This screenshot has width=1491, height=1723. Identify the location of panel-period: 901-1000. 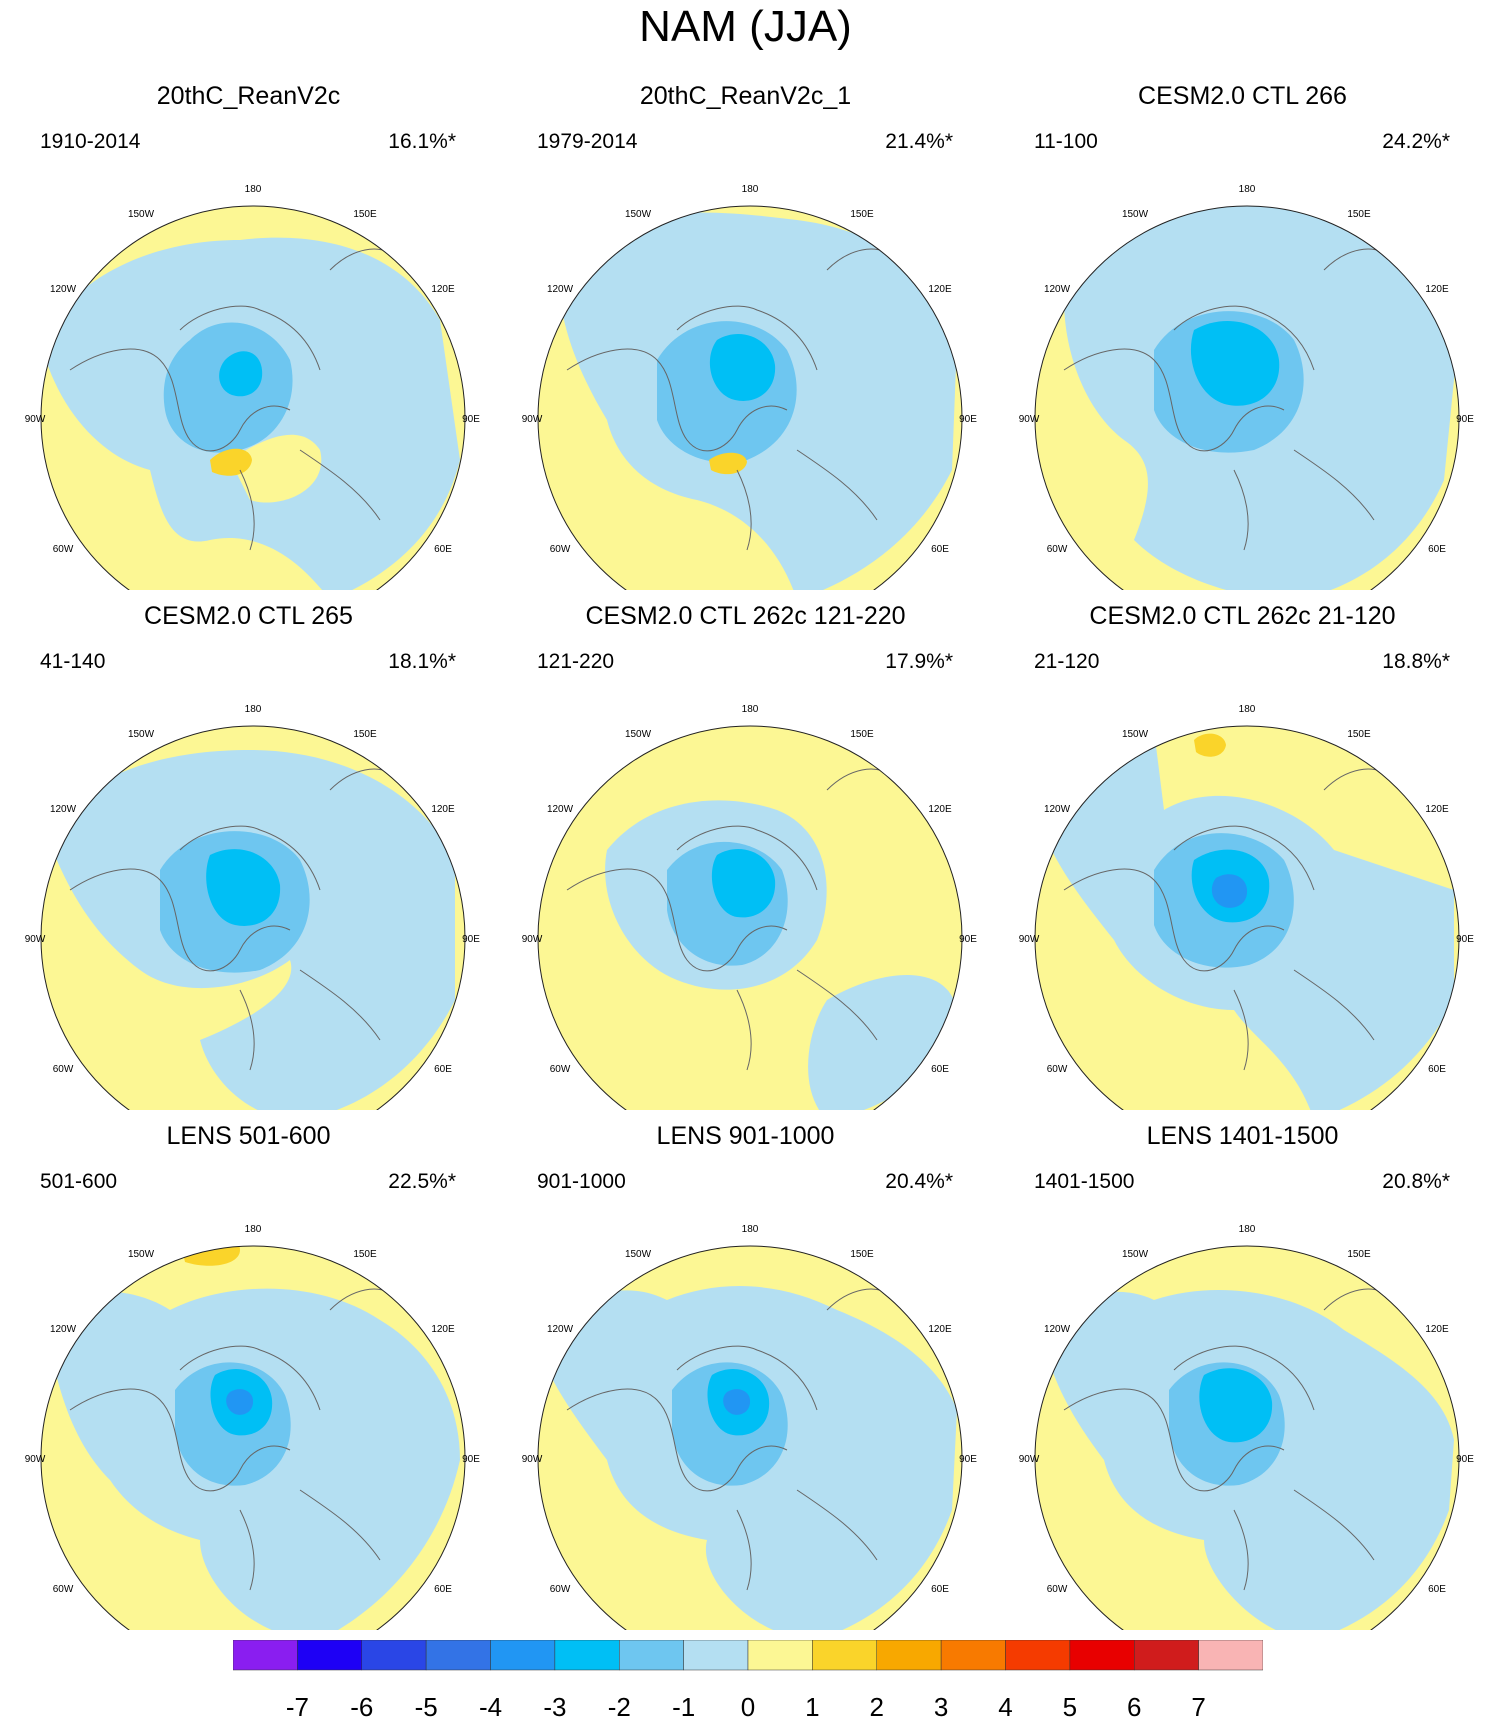
(581, 1181).